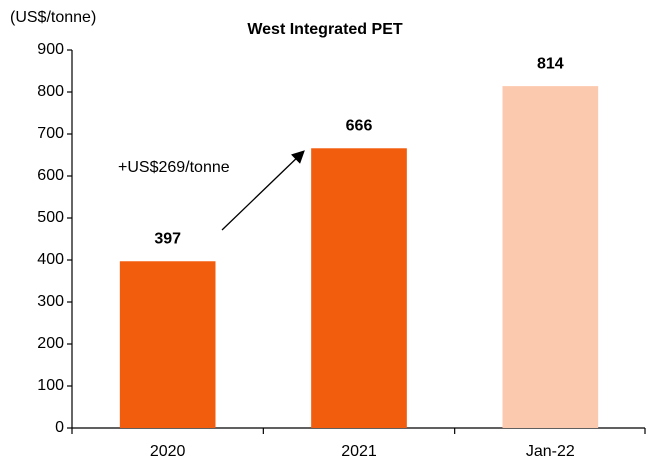  What do you see at coordinates (53, 17) in the screenshot?
I see `y-axis-label: (US$/tonne)` at bounding box center [53, 17].